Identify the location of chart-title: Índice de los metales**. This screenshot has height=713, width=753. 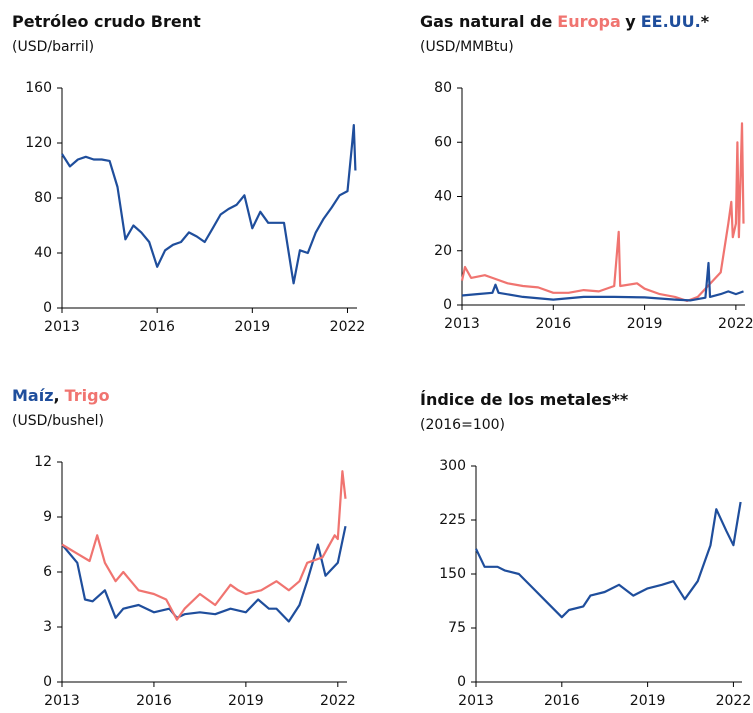
(524, 399).